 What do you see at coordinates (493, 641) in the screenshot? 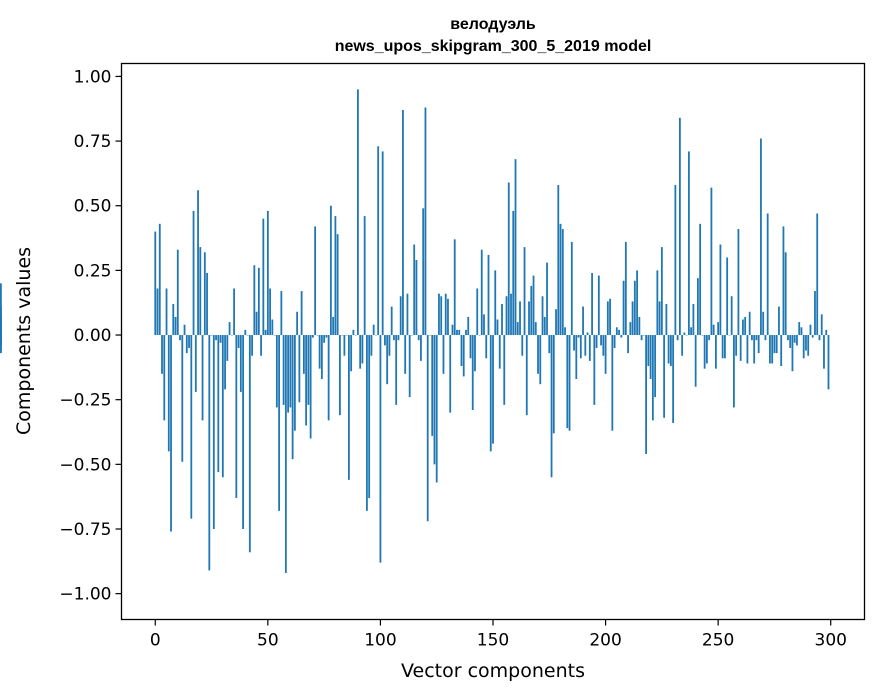
I see `x-tick-label: 150` at bounding box center [493, 641].